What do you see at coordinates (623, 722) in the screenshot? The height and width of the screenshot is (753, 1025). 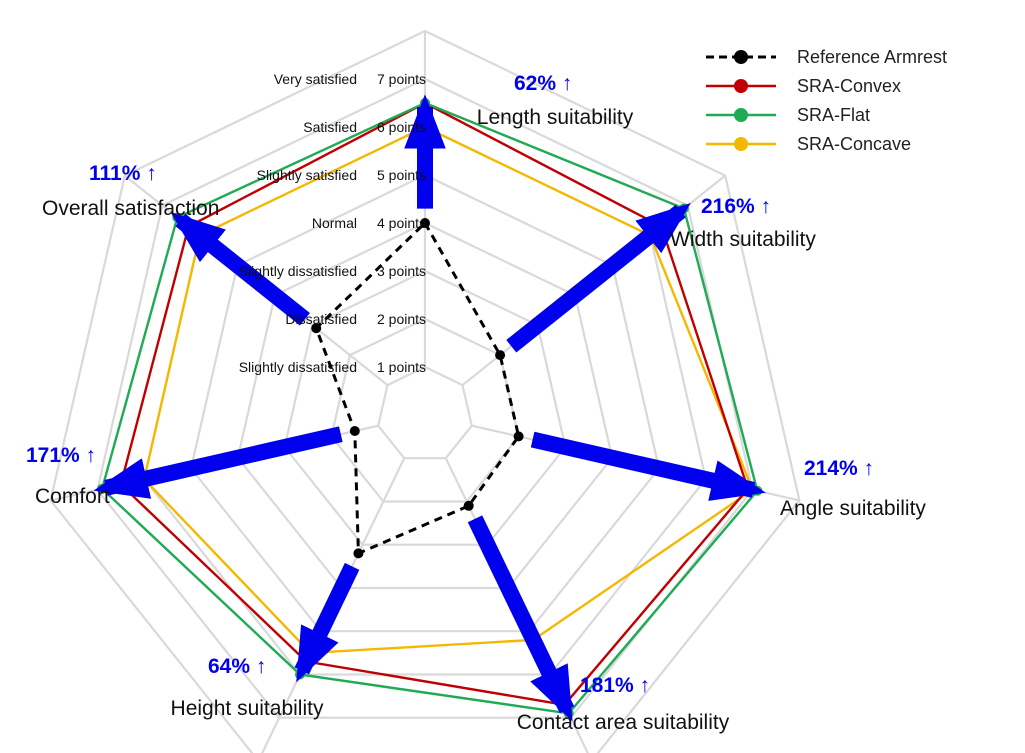 I see `axis-label: Contact area suitability` at bounding box center [623, 722].